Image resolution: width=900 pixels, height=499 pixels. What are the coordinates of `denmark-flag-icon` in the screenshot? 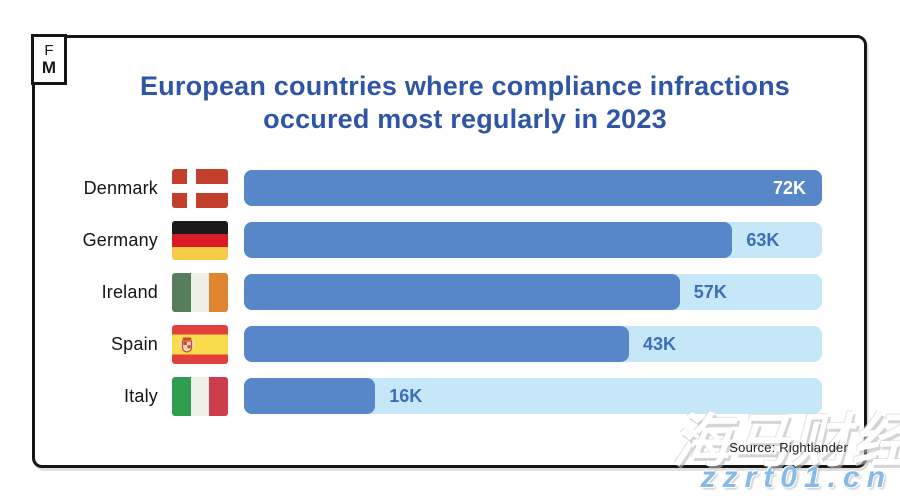 It's located at (200, 188).